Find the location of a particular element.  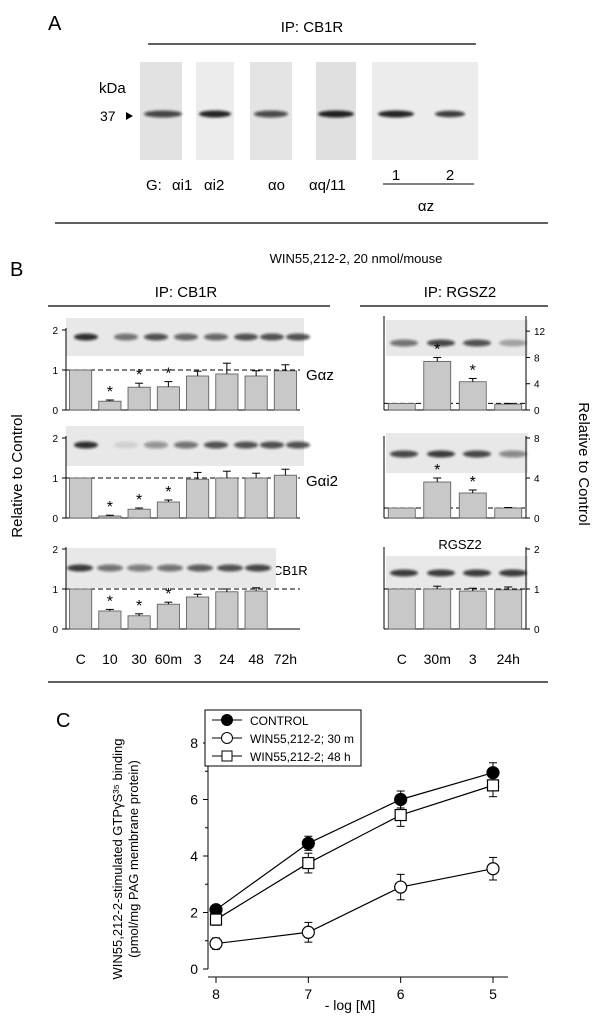

x-label-left: 3 is located at coordinates (198, 659).